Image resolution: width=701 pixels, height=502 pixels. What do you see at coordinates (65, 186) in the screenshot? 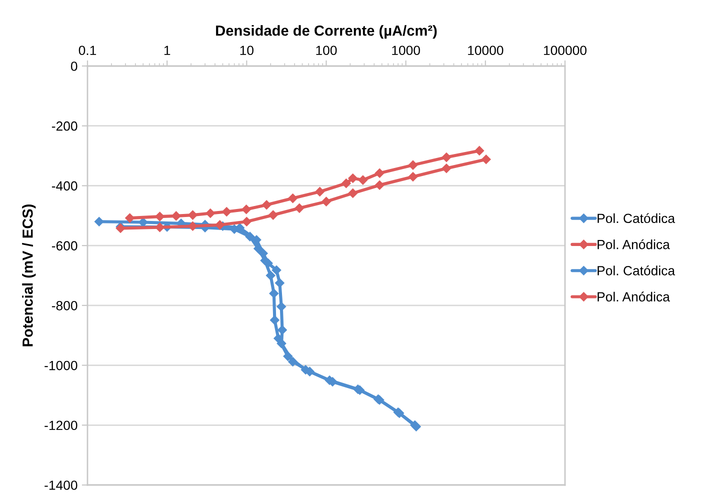
I see `y-tick-label: -400` at bounding box center [65, 186].